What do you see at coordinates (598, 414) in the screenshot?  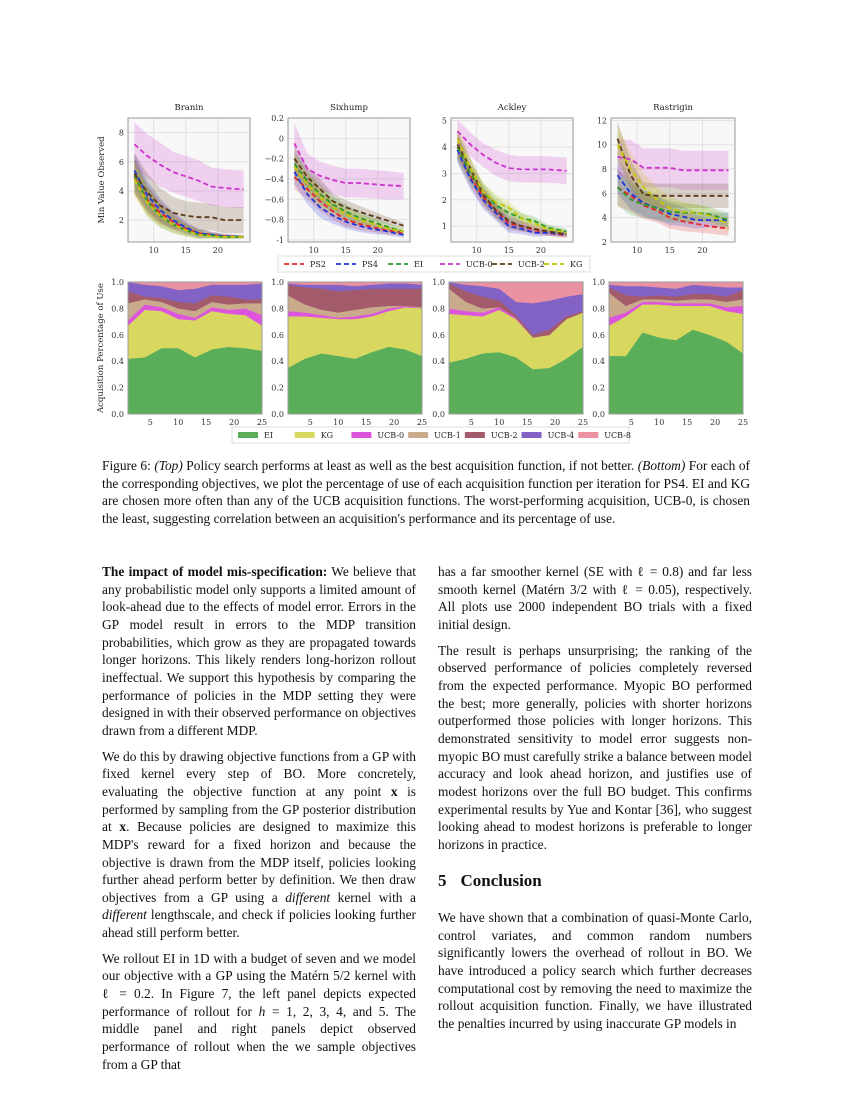 I see `y-tick-label: 0.0` at bounding box center [598, 414].